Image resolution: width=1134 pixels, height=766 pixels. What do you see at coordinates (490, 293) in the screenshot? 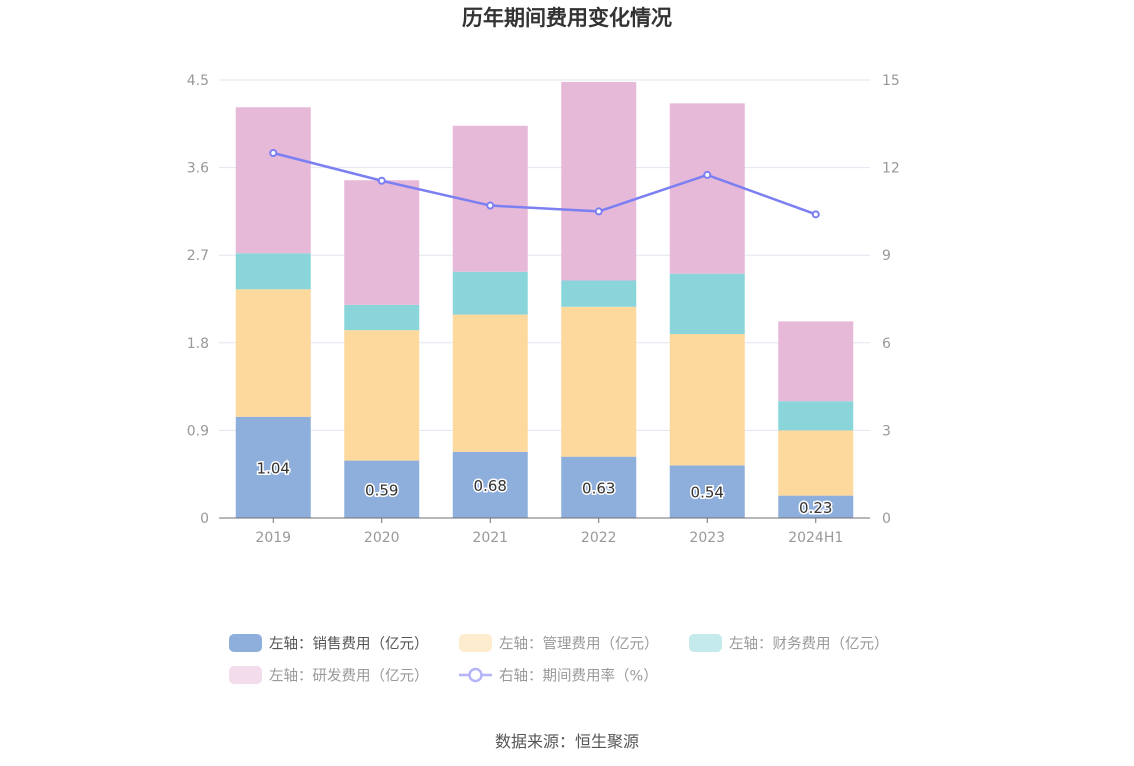
I see `bar-segment-3-2021` at bounding box center [490, 293].